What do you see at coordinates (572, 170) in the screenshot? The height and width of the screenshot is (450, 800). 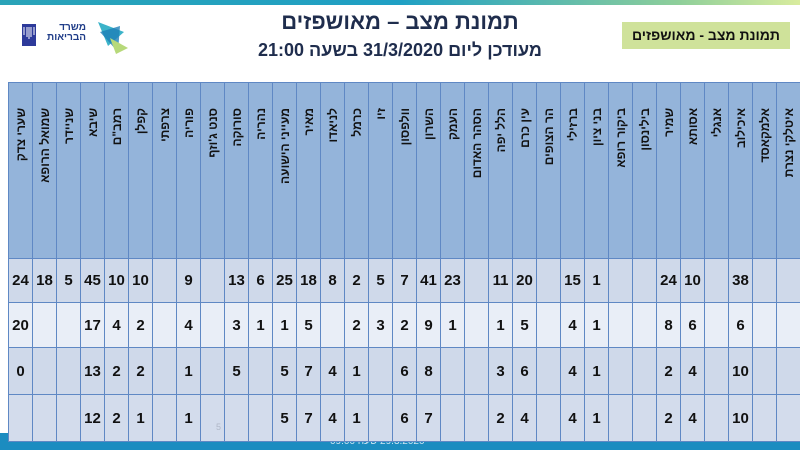 I see `column-header: ברזילי` at bounding box center [572, 170].